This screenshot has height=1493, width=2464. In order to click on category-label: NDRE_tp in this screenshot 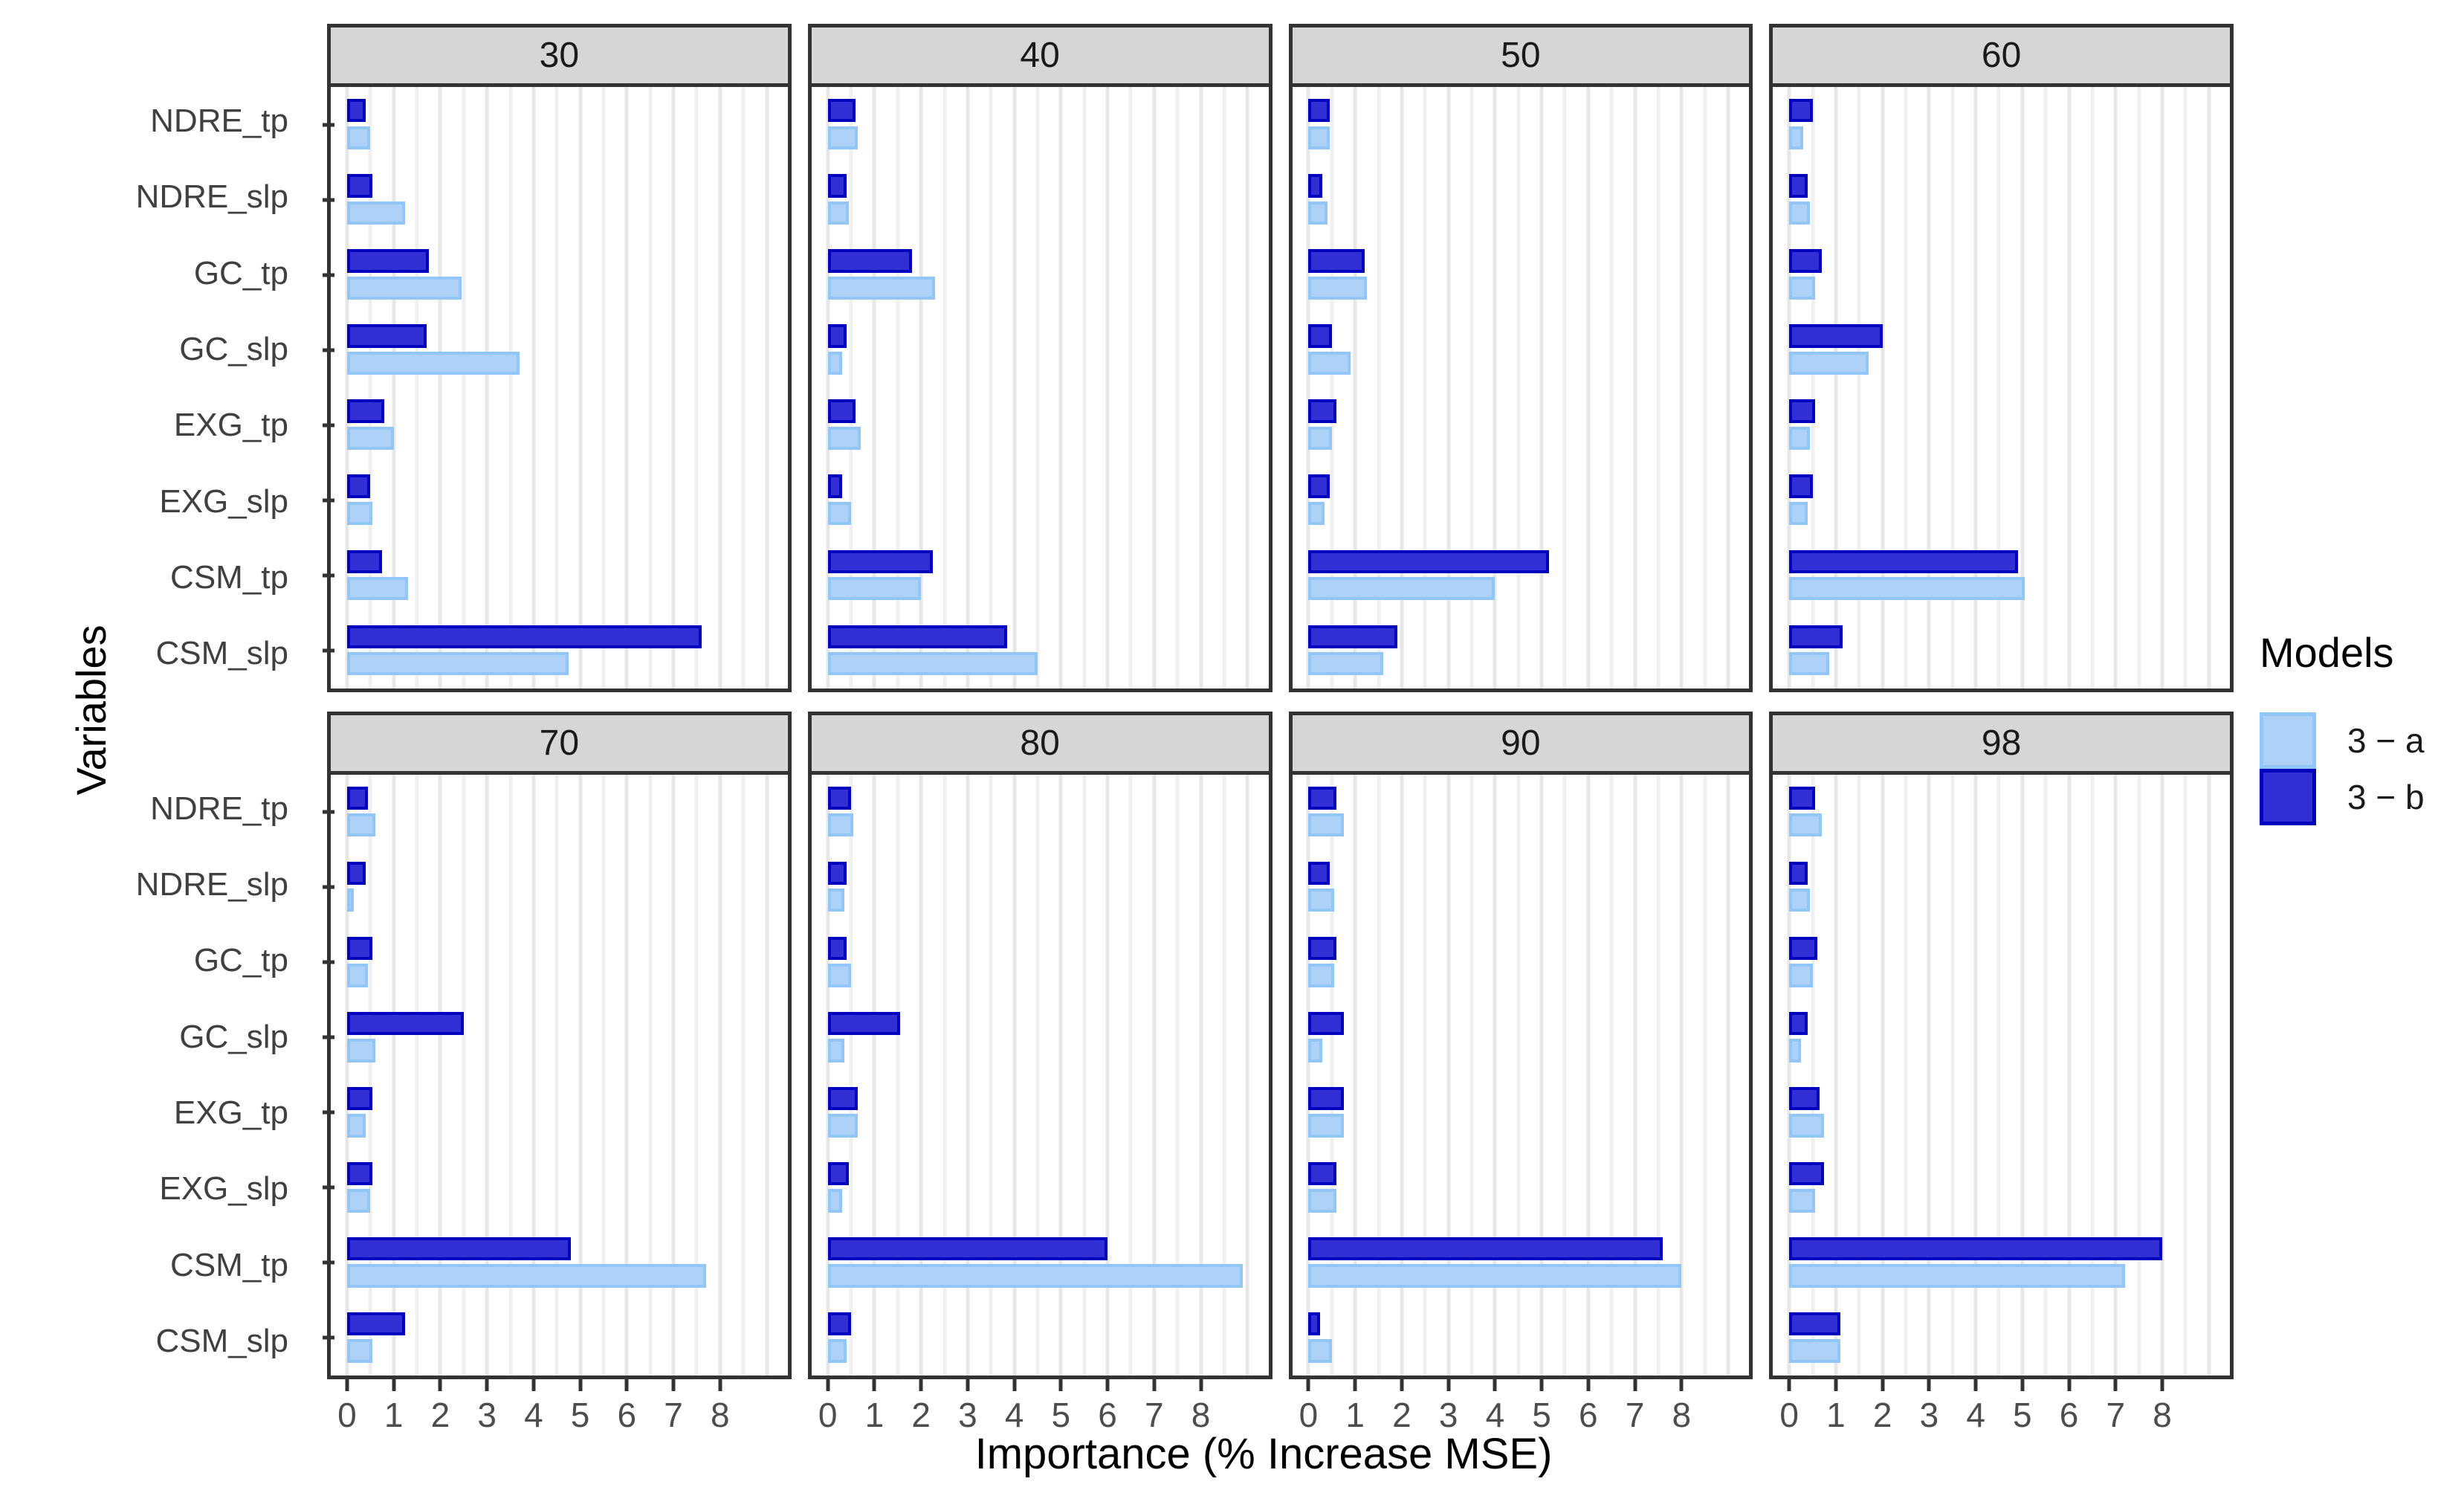, I will do `click(219, 121)`.